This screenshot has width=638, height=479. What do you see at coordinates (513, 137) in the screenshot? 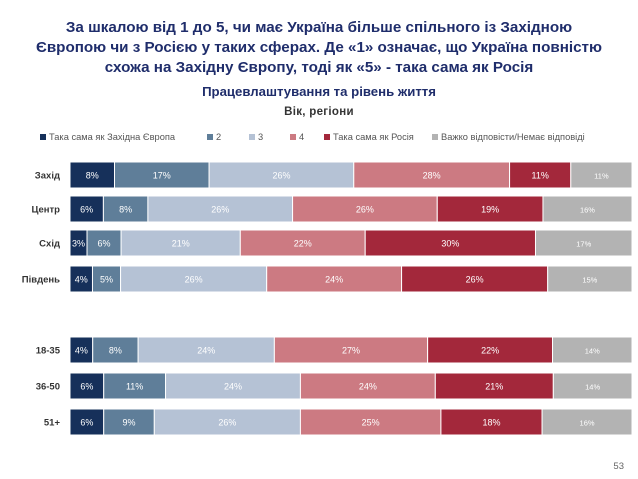
I see `legend-label-6: Важко відповісти/Немає відповіді` at bounding box center [513, 137].